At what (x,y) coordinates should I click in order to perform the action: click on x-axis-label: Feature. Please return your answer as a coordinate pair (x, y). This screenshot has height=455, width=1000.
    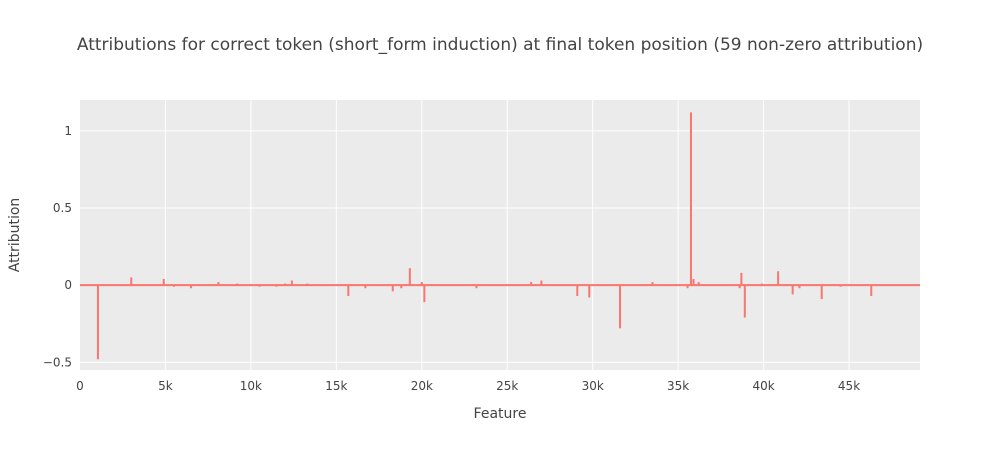
    Looking at the image, I should click on (500, 414).